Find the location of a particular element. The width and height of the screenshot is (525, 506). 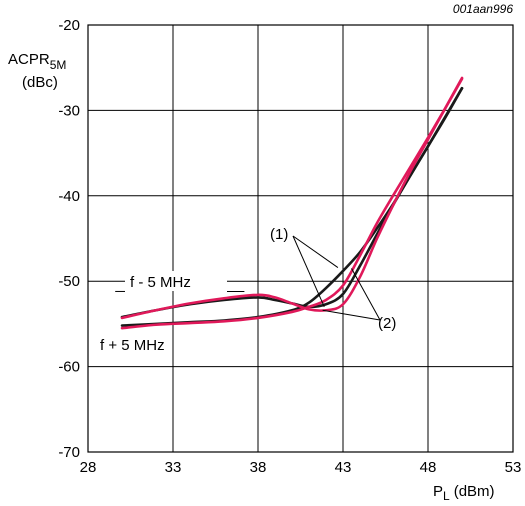

x-tick-label: 28 is located at coordinates (88, 467).